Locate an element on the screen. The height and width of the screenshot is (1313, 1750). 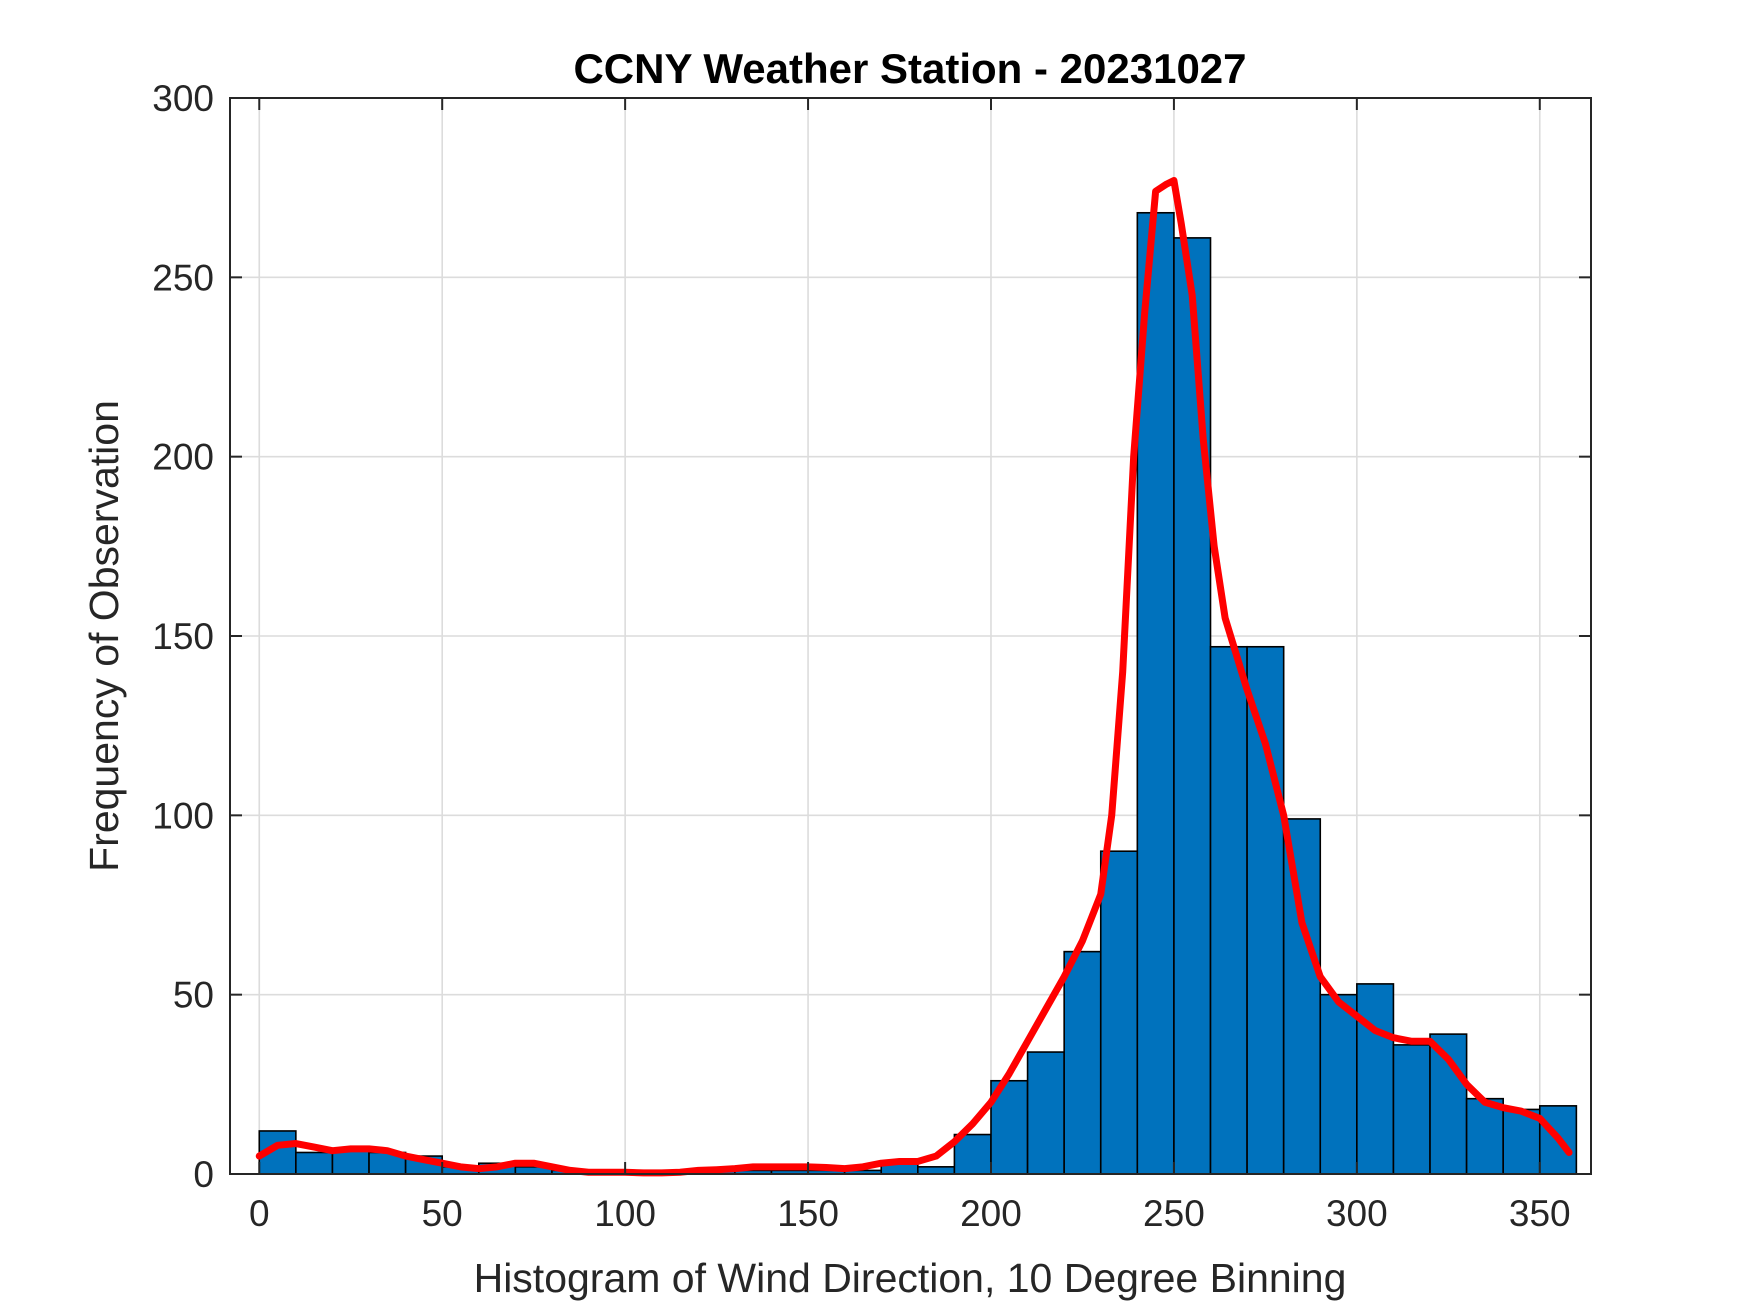
y-tick-label: 250 is located at coordinates (183, 277).